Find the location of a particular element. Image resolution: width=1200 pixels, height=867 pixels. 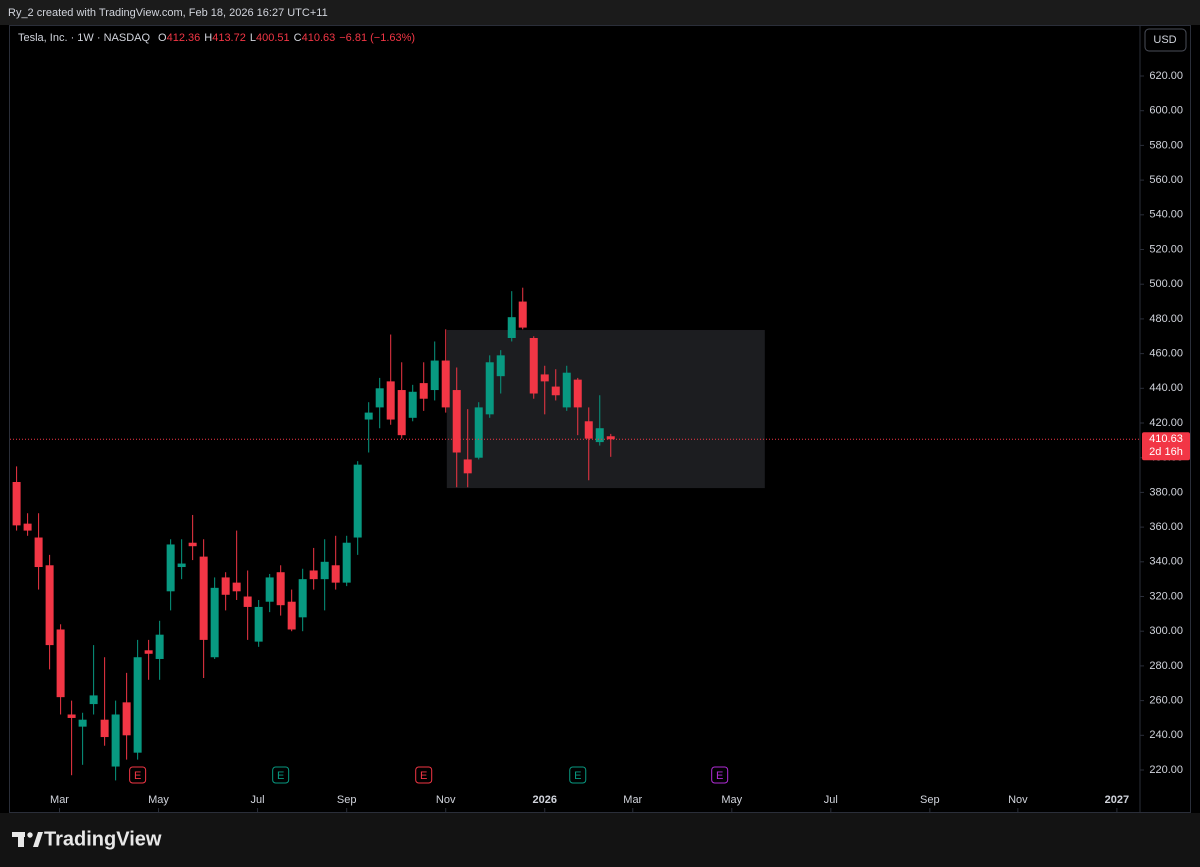

ohlc-value: 410.63 is located at coordinates (319, 38).